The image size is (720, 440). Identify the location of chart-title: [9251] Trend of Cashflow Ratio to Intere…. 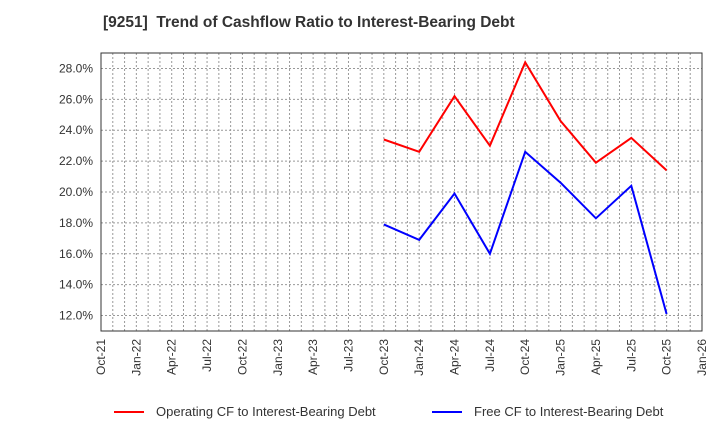
(309, 22).